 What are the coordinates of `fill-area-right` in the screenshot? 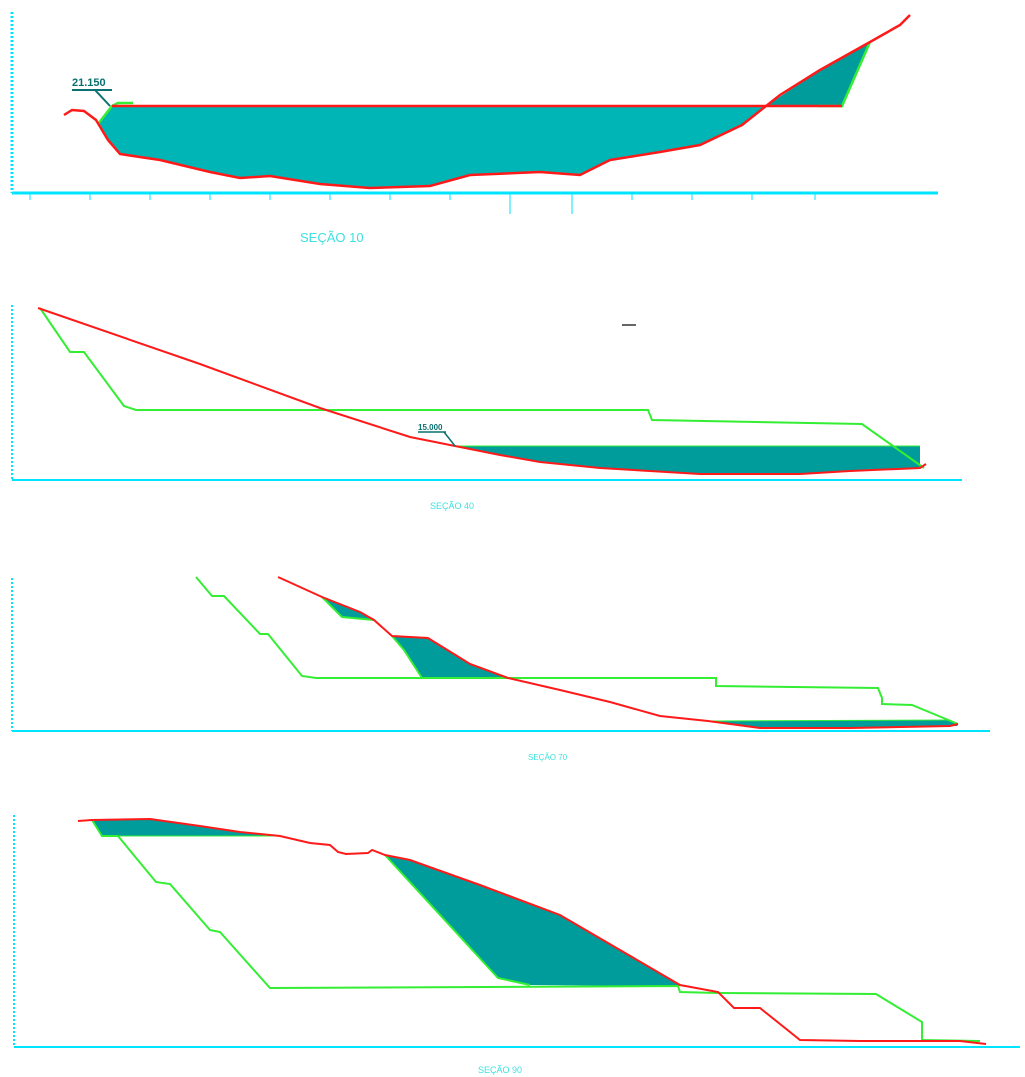 It's located at (818, 74).